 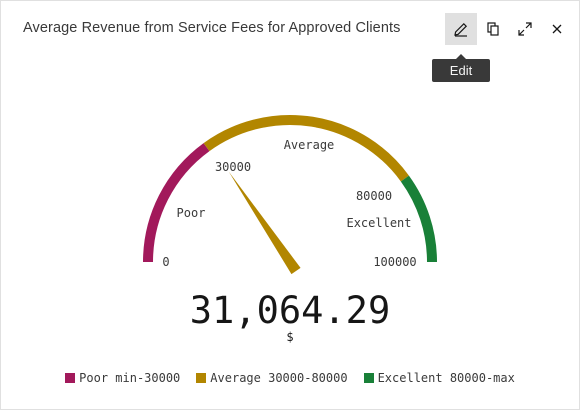 I want to click on gauge-band-average, so click(x=306, y=148).